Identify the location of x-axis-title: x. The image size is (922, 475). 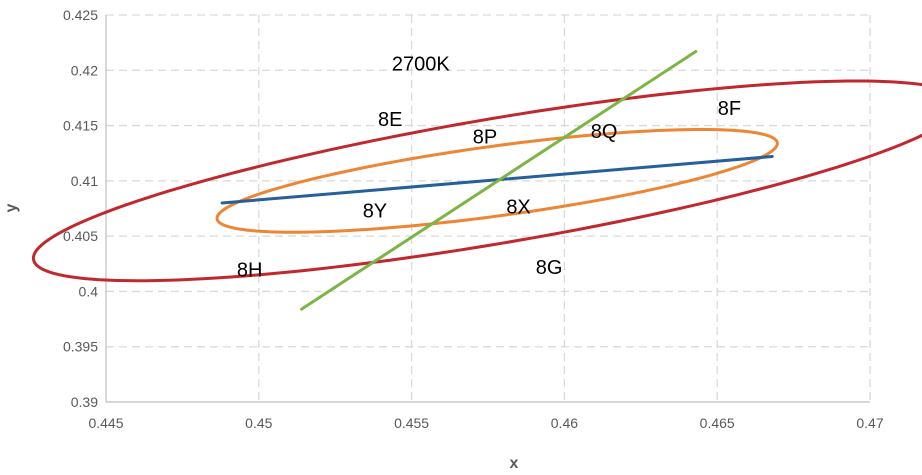
(514, 463).